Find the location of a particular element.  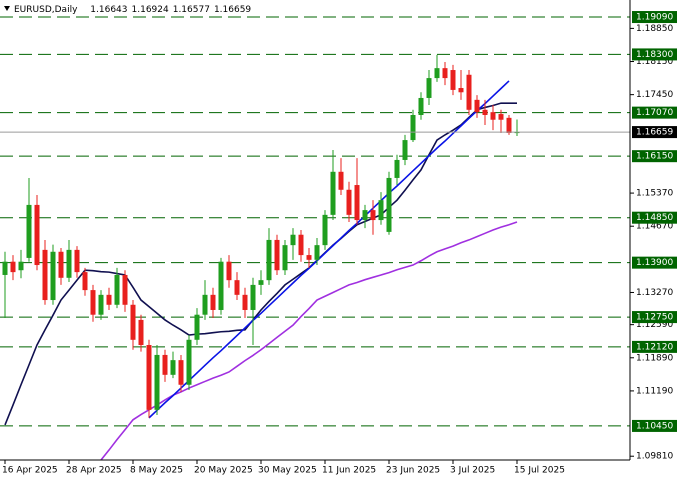

x-tick-label: 23 Jun 2025 is located at coordinates (413, 471).